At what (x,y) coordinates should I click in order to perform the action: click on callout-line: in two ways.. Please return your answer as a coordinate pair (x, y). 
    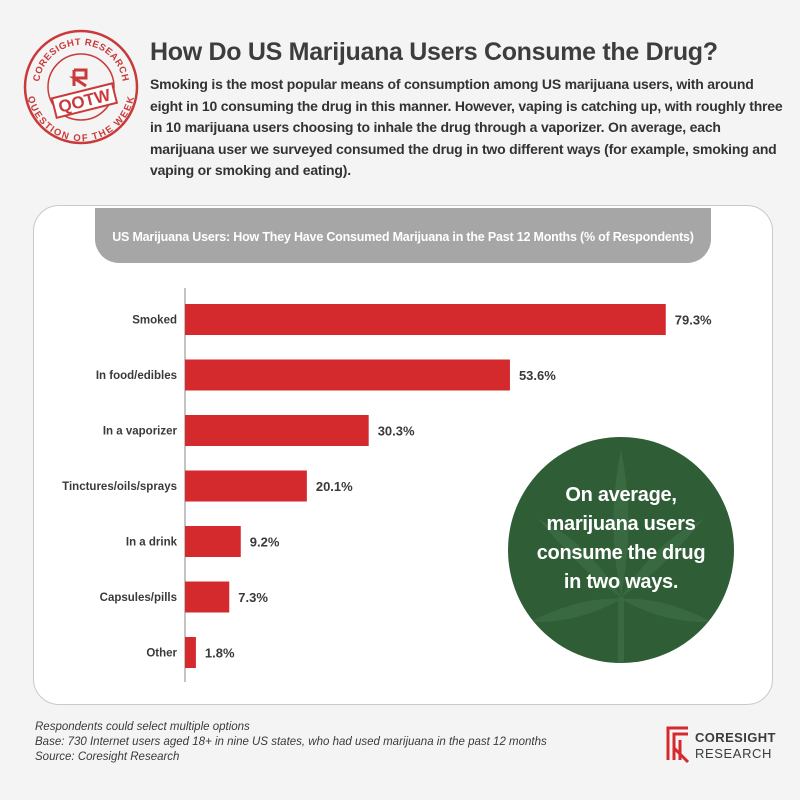
    Looking at the image, I should click on (621, 582).